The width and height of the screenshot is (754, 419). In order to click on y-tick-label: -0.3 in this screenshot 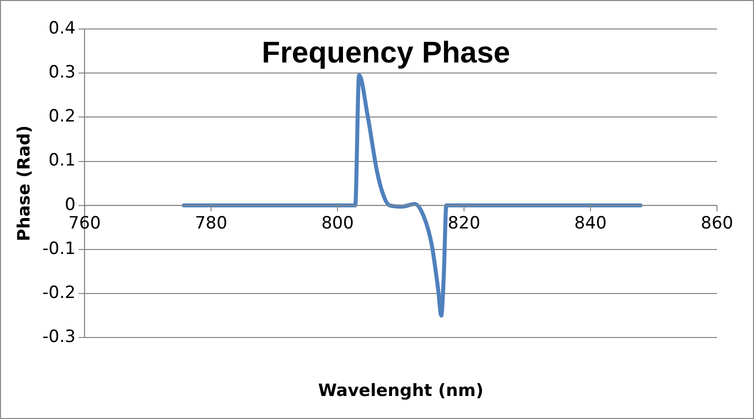, I will do `click(59, 337)`.